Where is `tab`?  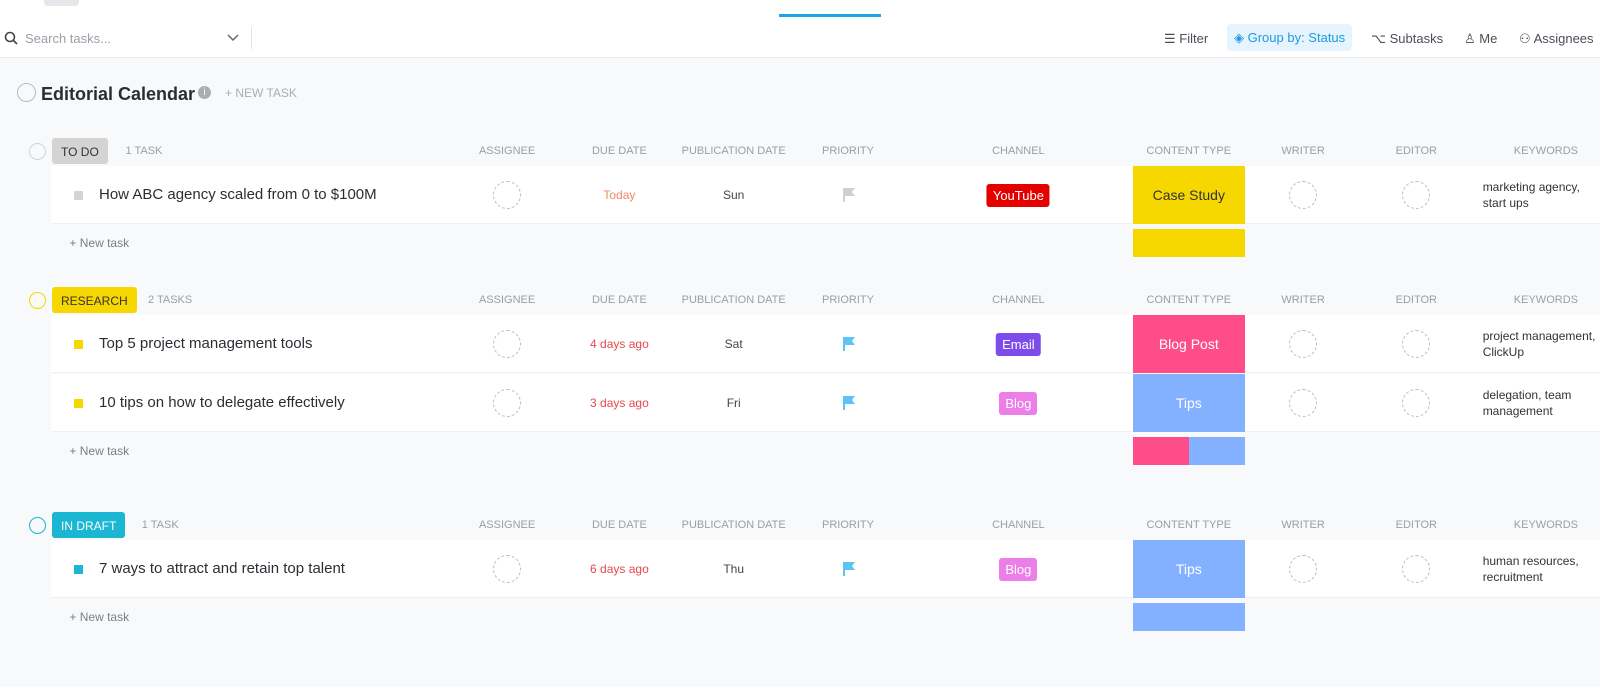
tab is located at coordinates (61, 3).